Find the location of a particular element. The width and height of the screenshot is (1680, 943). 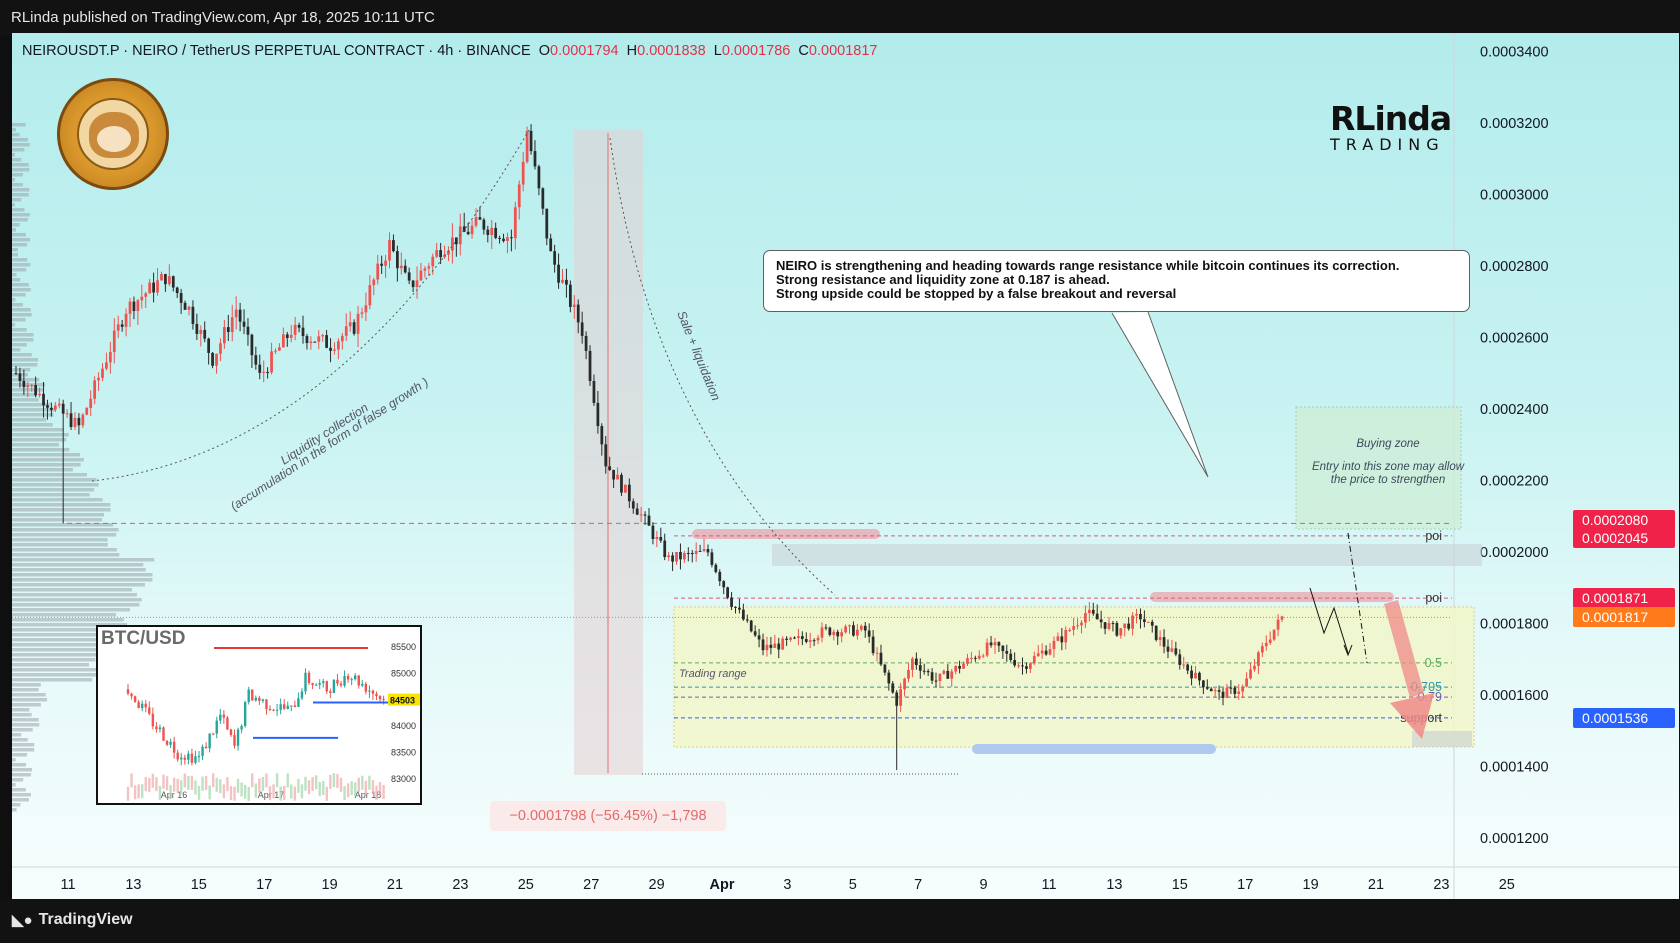

y-tick-label: 0.0001800 is located at coordinates (1514, 625).